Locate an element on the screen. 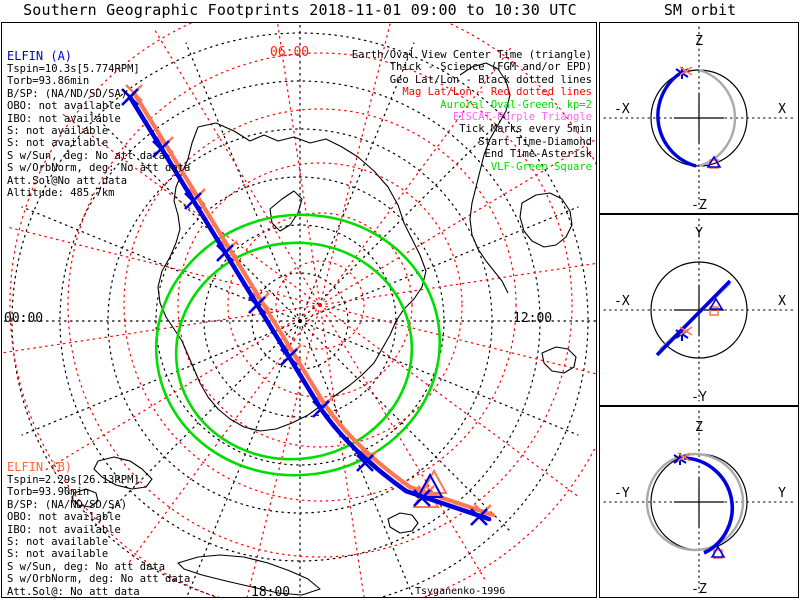 Image resolution: width=800 pixels, height=600 pixels. legend-item: Tick Marks every 5min is located at coordinates (525, 129).